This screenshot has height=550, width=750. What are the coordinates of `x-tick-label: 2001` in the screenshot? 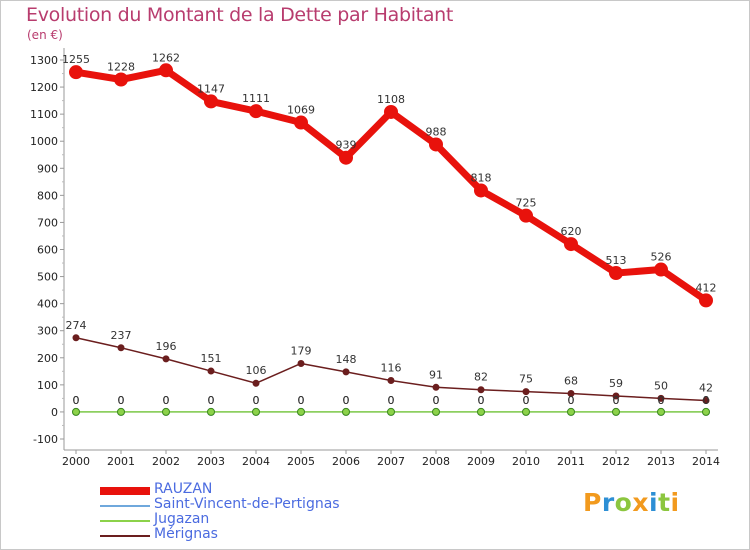 It's located at (121, 461).